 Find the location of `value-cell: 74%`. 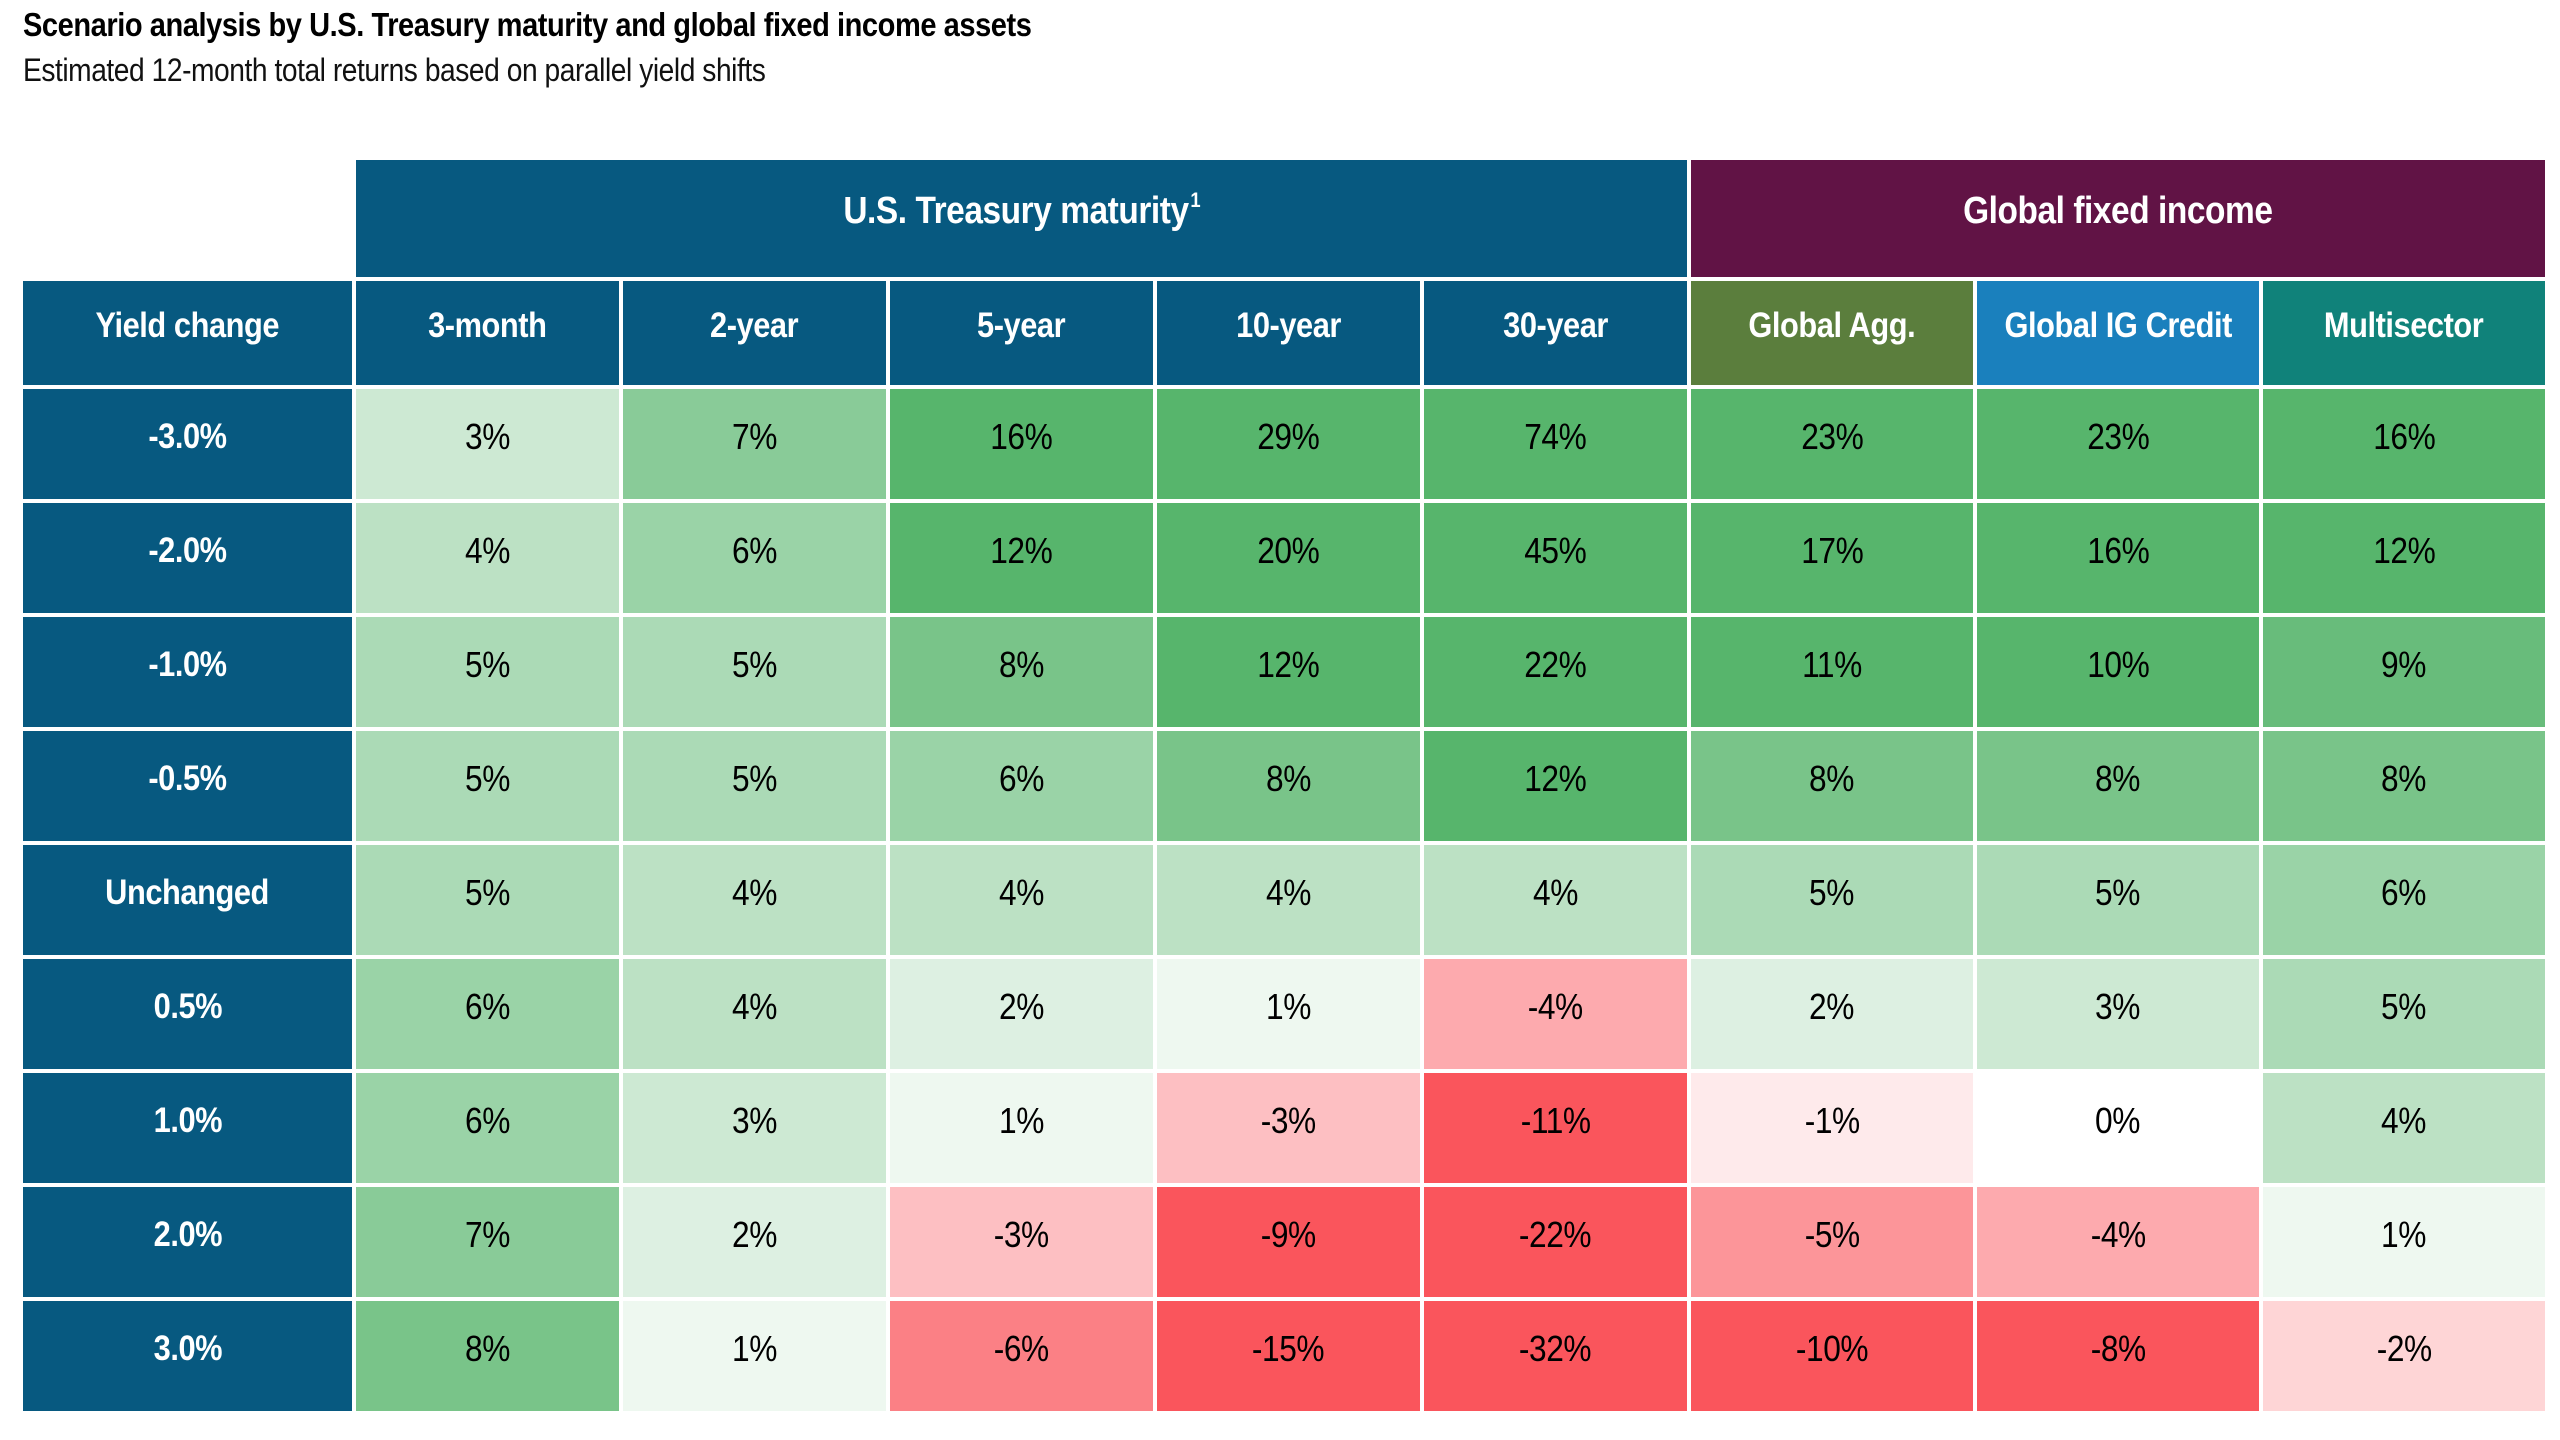

value-cell: 74% is located at coordinates (1555, 444).